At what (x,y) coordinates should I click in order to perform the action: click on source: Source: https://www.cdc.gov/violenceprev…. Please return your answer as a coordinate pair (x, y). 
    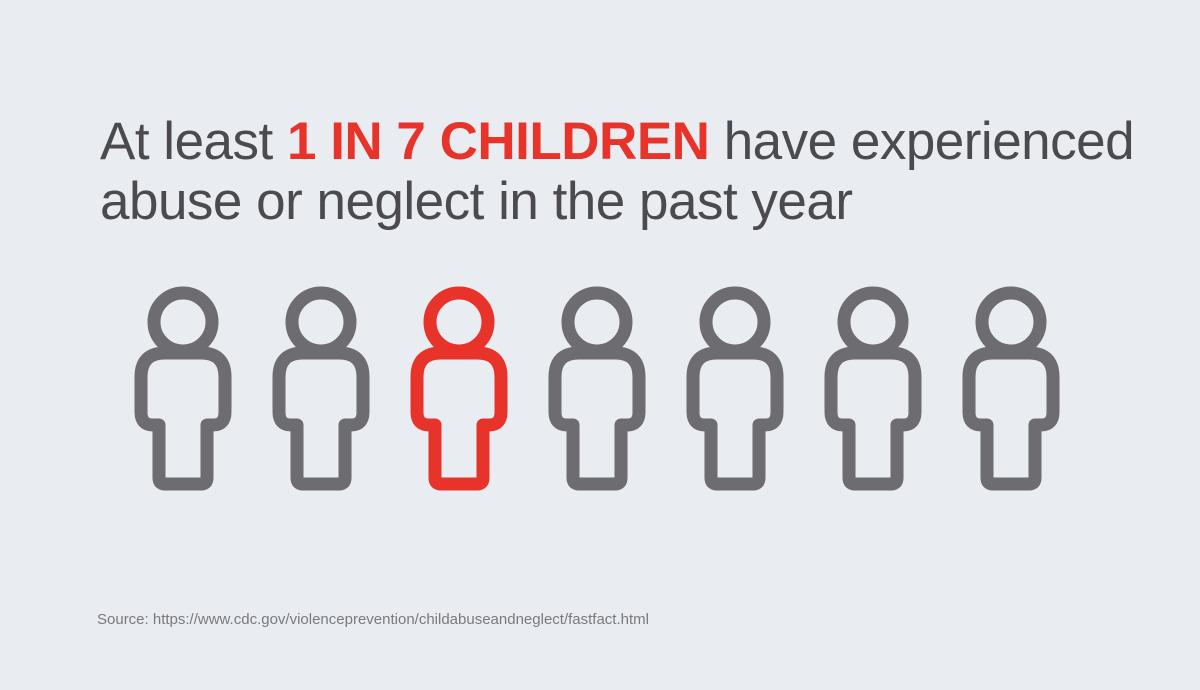
    Looking at the image, I should click on (373, 619).